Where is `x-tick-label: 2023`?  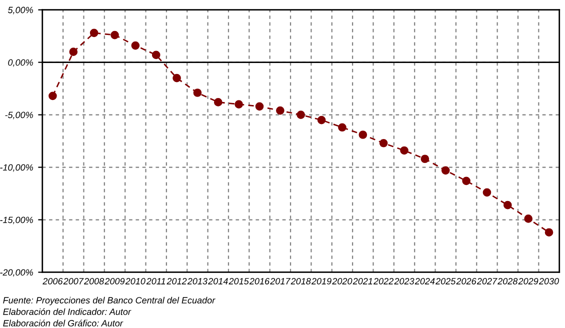 x-tick-label: 2023 is located at coordinates (404, 281).